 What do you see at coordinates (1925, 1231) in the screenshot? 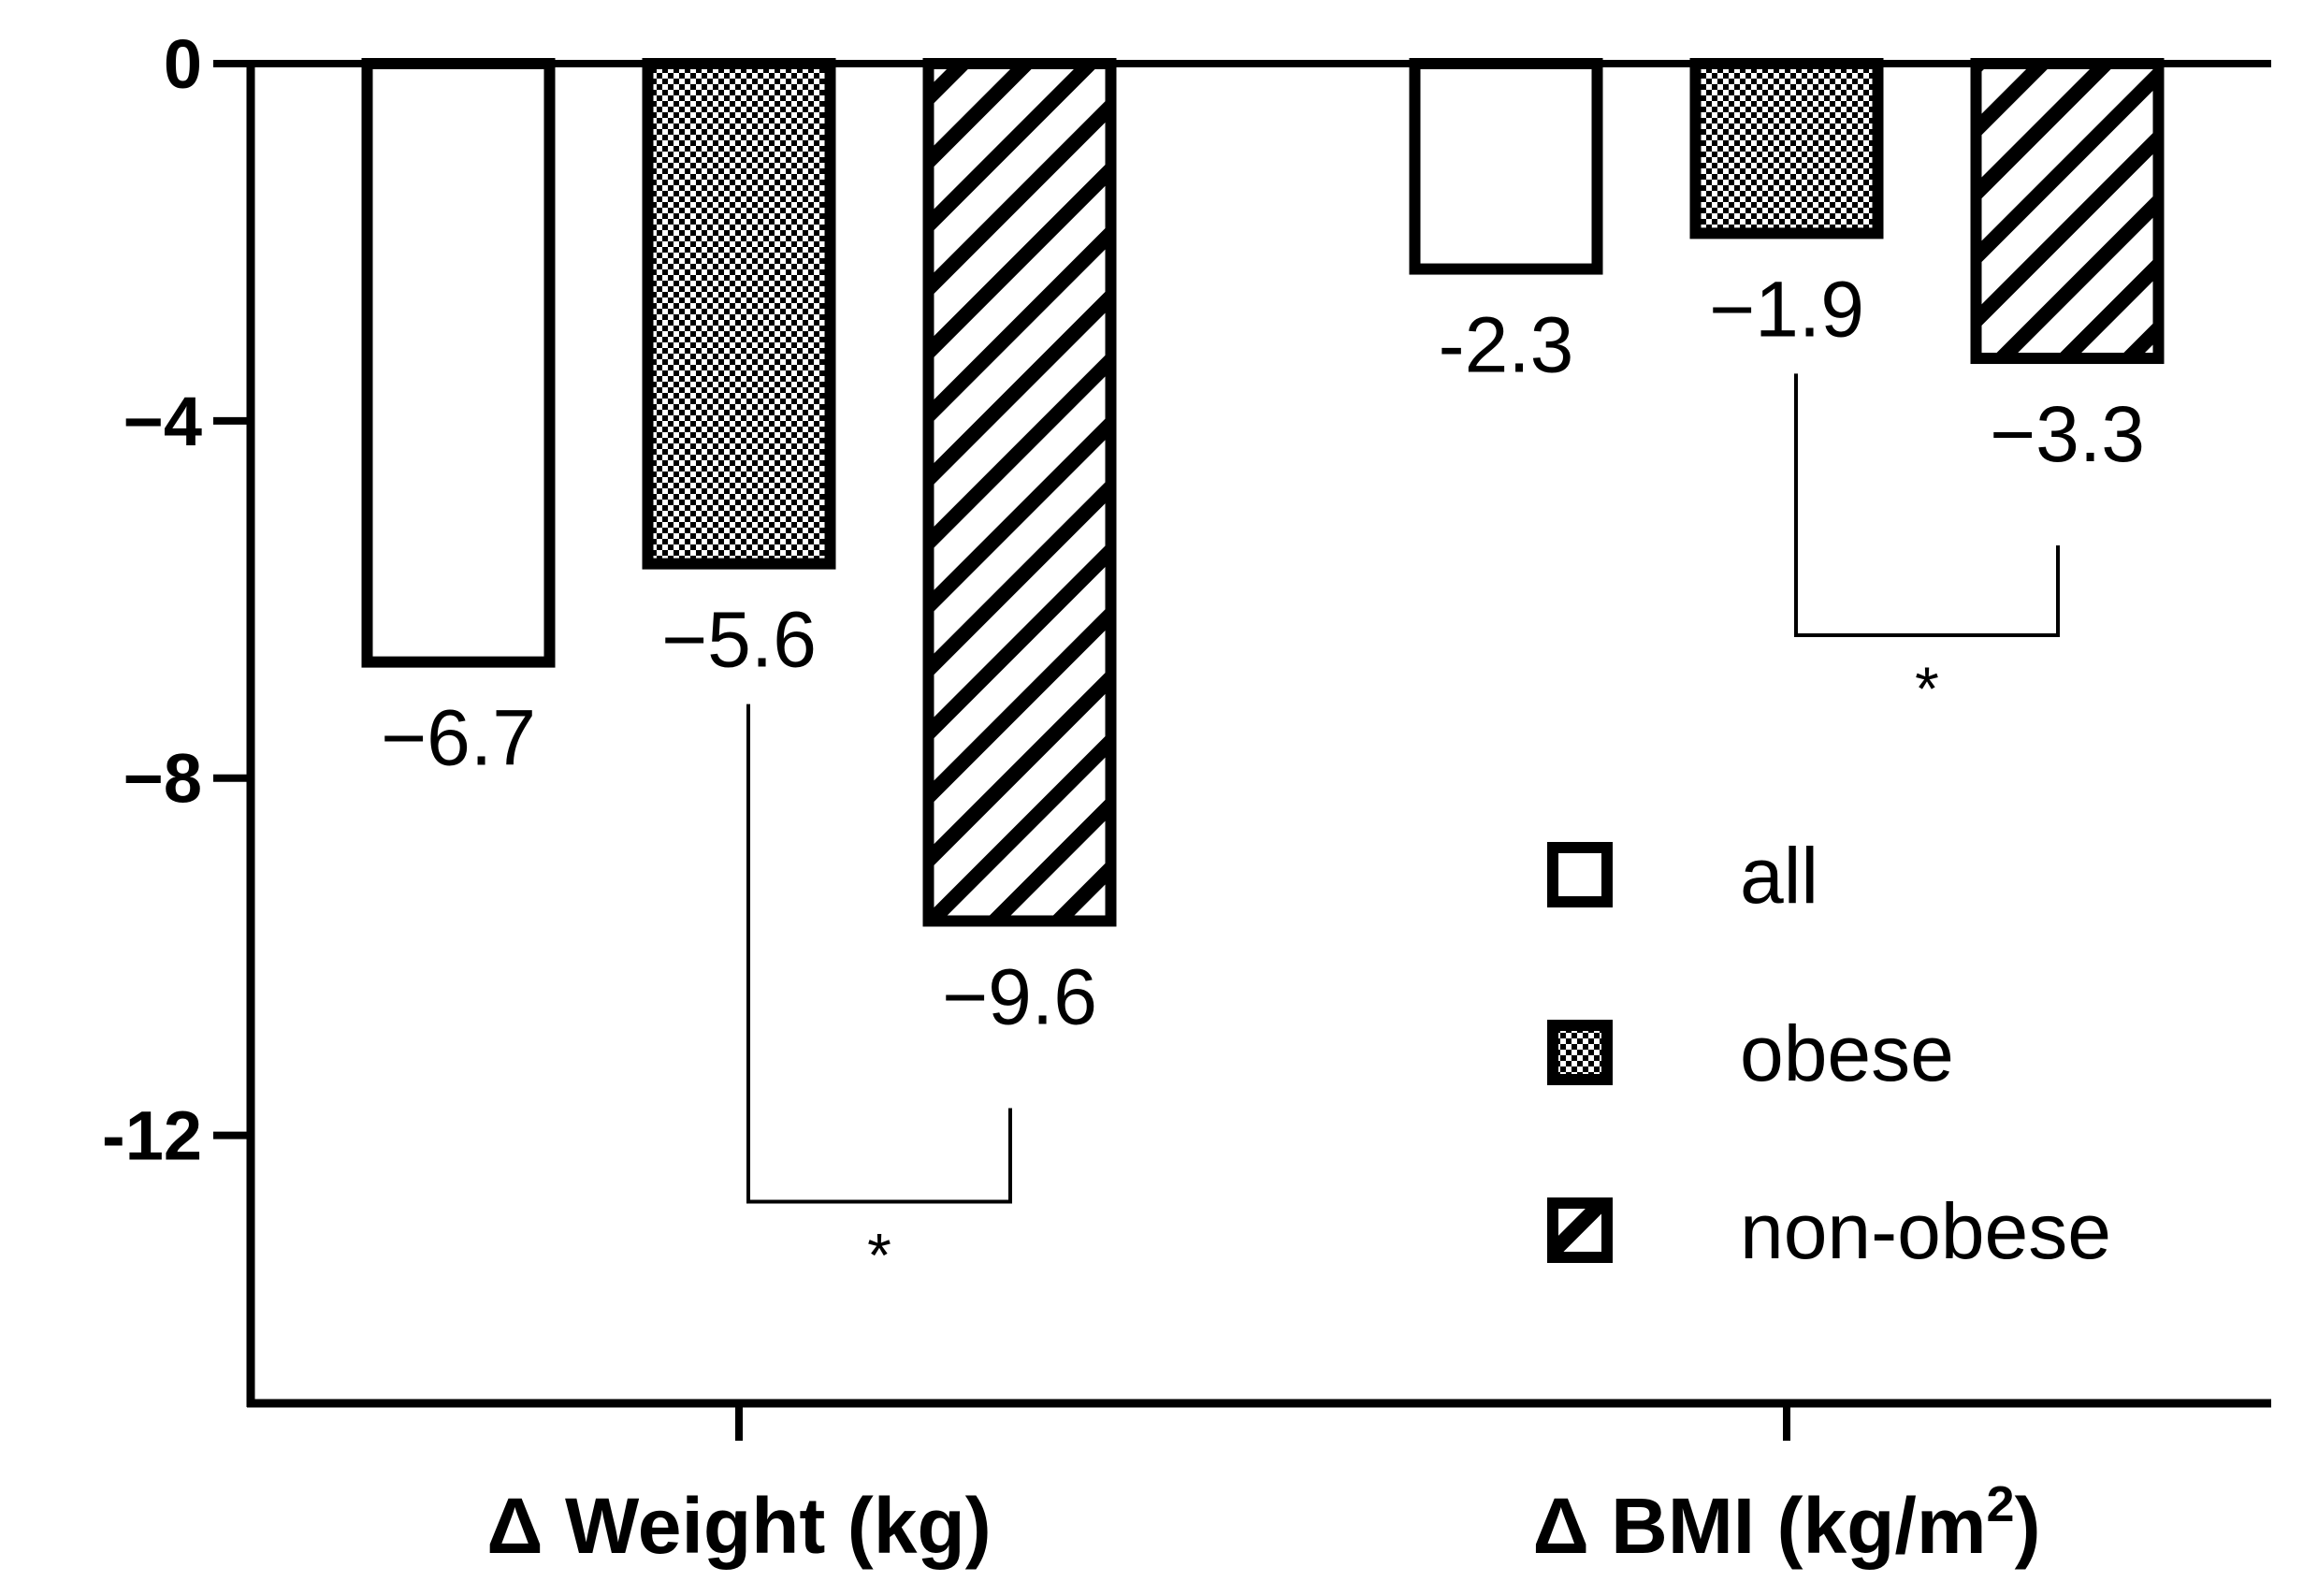
I see `legend-label-non-obese: non-obese` at bounding box center [1925, 1231].